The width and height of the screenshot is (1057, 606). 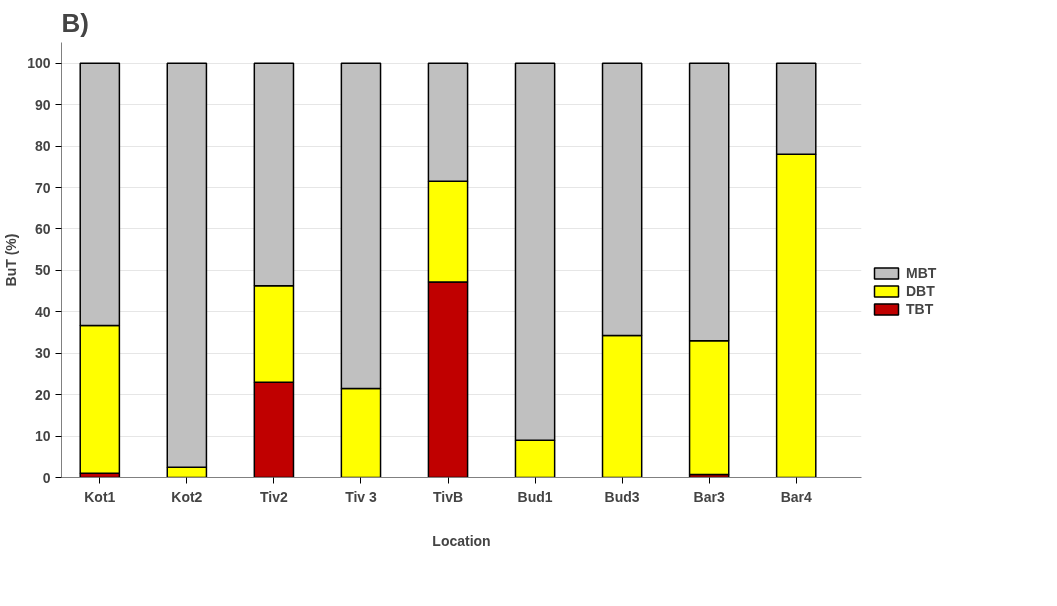 I want to click on y-tick-label: 30, so click(x=42, y=353).